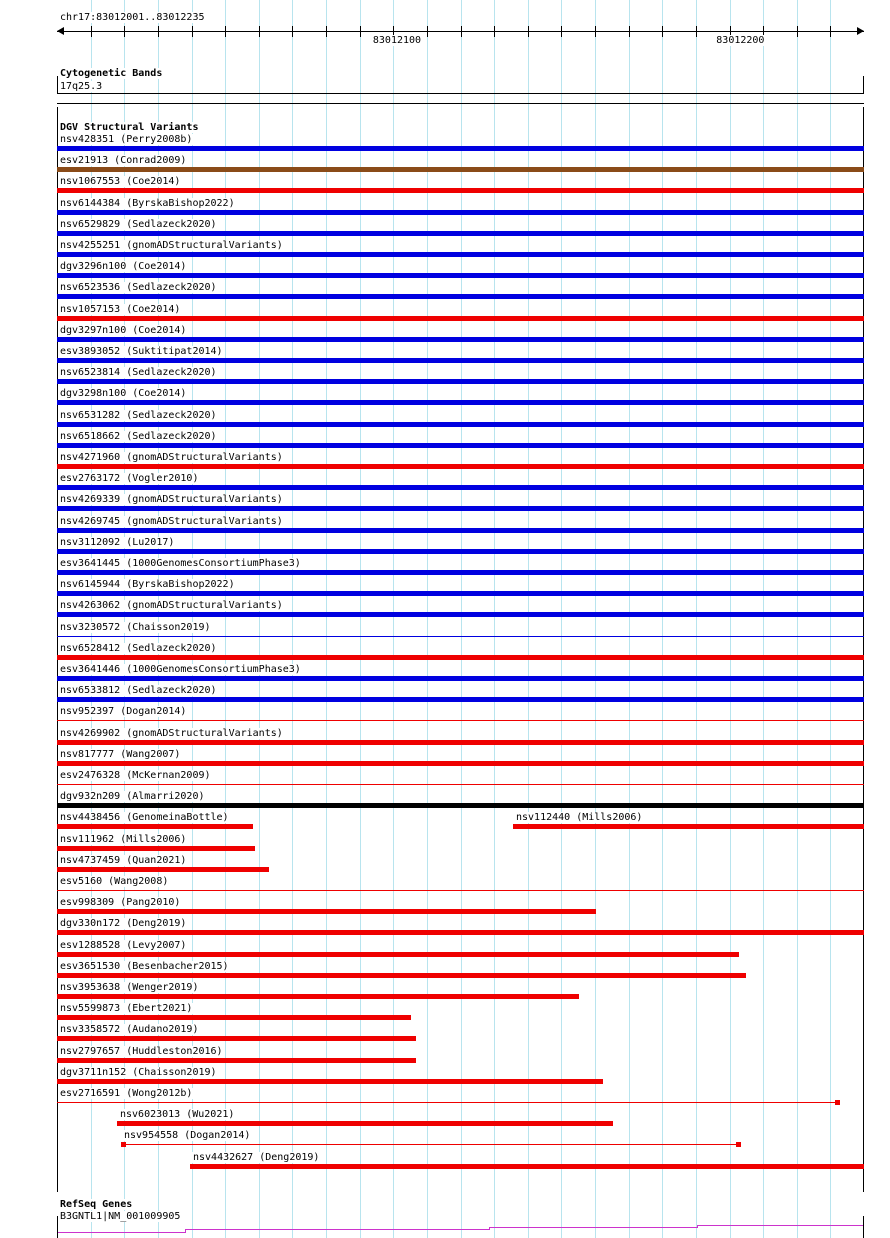  Describe the element at coordinates (135, 627) in the screenshot. I see `variant-track-label: nsv3230572 (Chaisson2019)` at that location.